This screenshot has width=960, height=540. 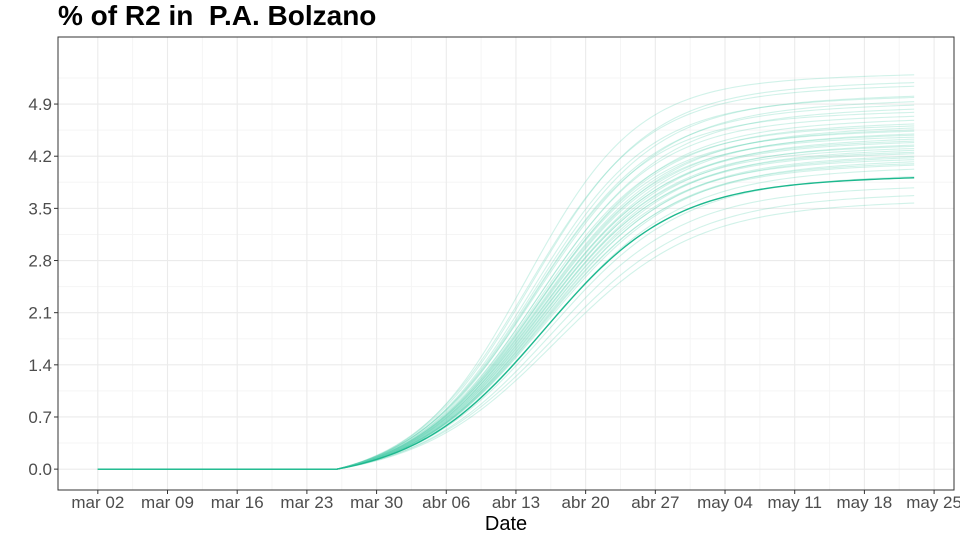 I want to click on x-tick-label: mar 02, so click(x=97, y=502).